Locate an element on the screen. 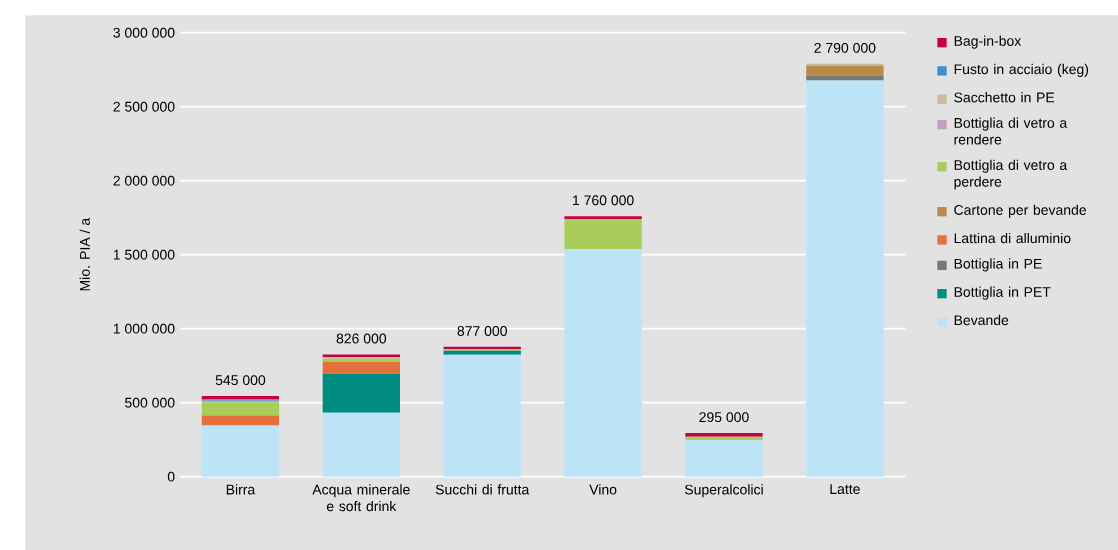 Image resolution: width=1118 pixels, height=550 pixels. x-tick-label: Latte is located at coordinates (845, 489).